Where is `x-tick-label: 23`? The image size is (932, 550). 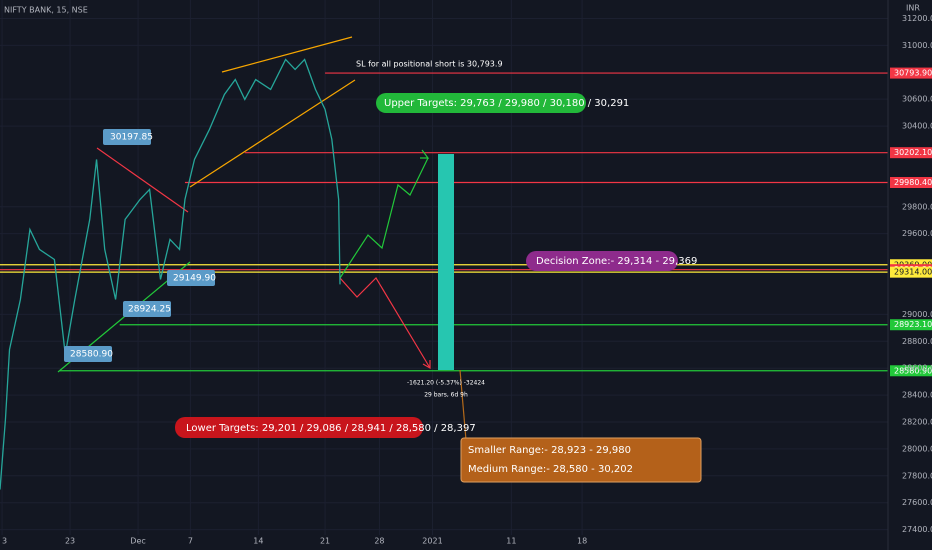
x-tick-label: 23 is located at coordinates (70, 541).